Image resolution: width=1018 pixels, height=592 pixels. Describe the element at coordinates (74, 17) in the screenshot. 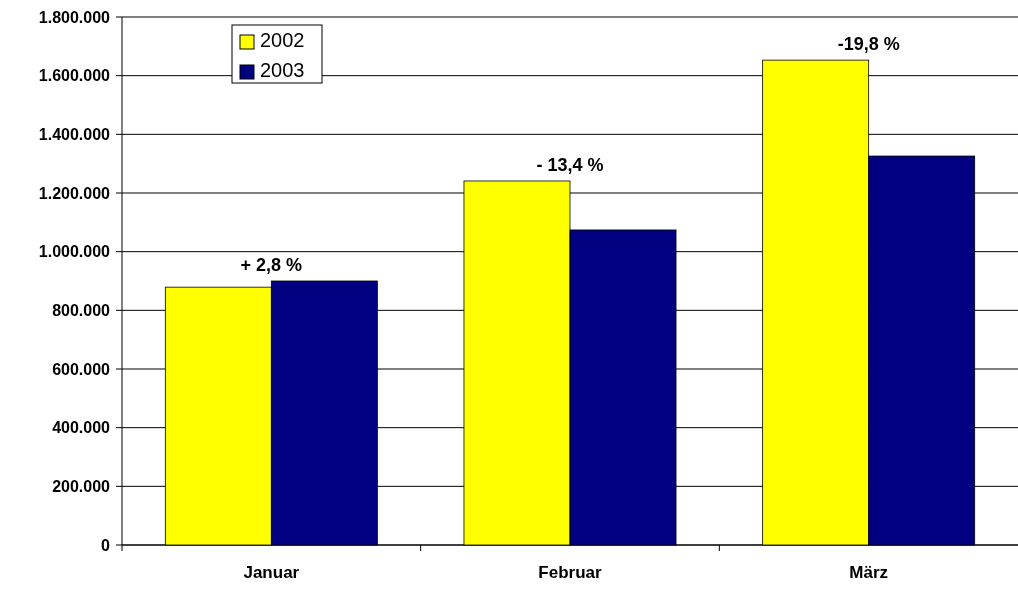

I see `y-tick-label: 1.800.000` at that location.